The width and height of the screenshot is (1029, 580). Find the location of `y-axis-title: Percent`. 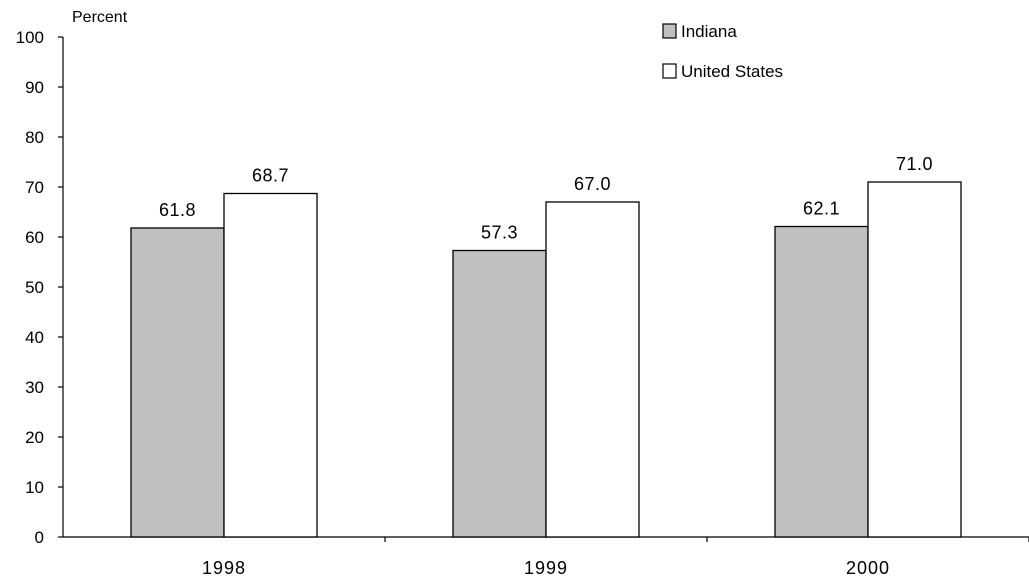

y-axis-title: Percent is located at coordinates (100, 17).